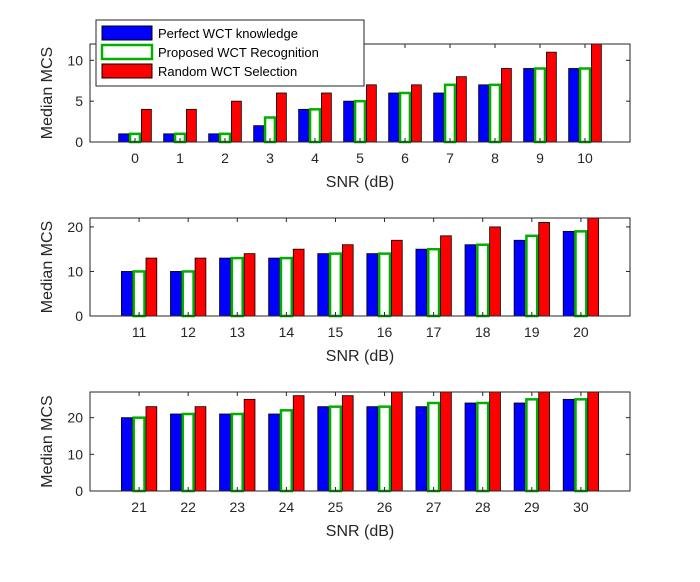 Image resolution: width=700 pixels, height=582 pixels. Describe the element at coordinates (336, 507) in the screenshot. I see `x-tick-label: 25` at that location.